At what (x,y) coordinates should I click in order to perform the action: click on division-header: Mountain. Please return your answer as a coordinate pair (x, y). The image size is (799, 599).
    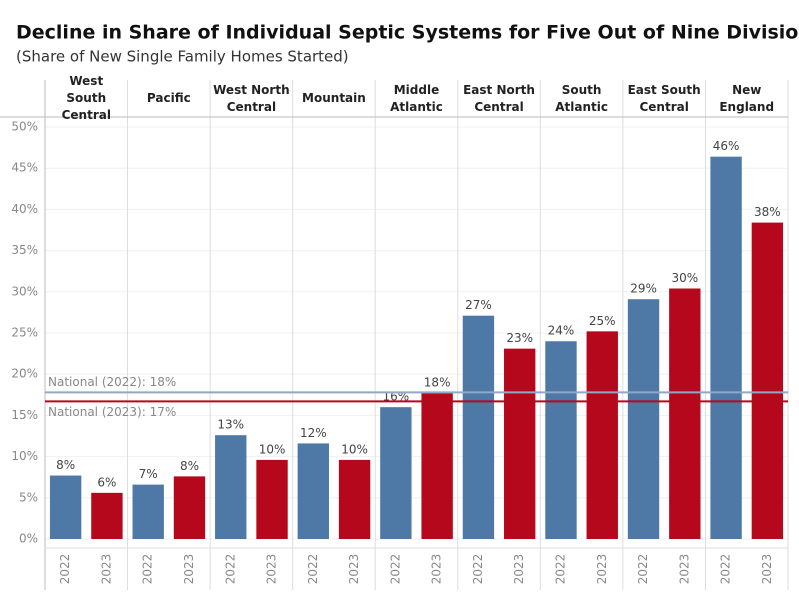
    Looking at the image, I should click on (334, 98).